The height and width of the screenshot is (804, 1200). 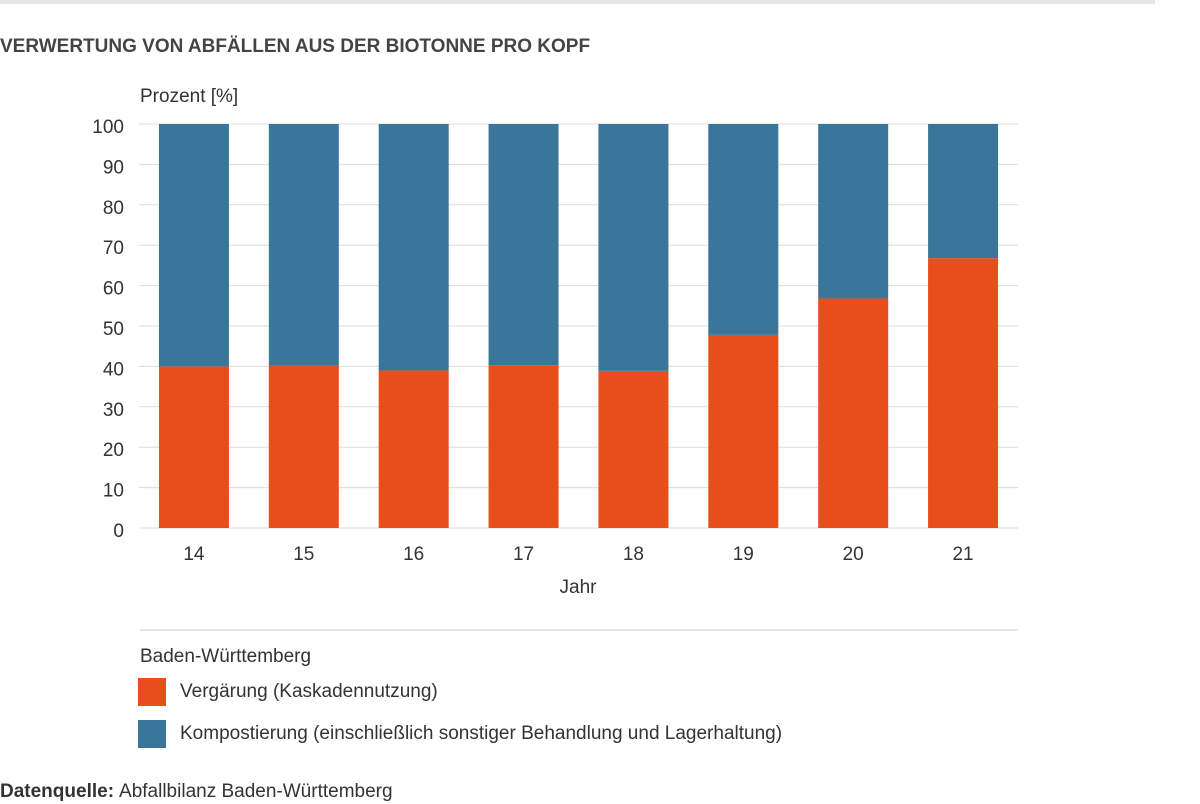 I want to click on y-tick-label: 30, so click(x=113, y=410).